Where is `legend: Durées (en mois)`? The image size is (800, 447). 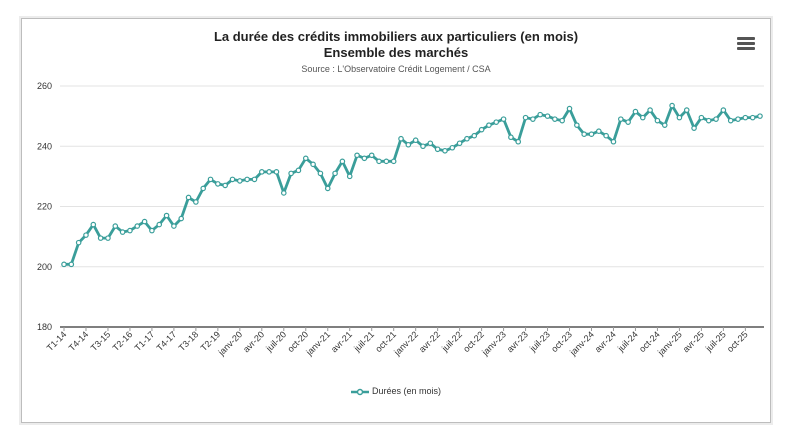 legend: Durées (en mois) is located at coordinates (396, 391).